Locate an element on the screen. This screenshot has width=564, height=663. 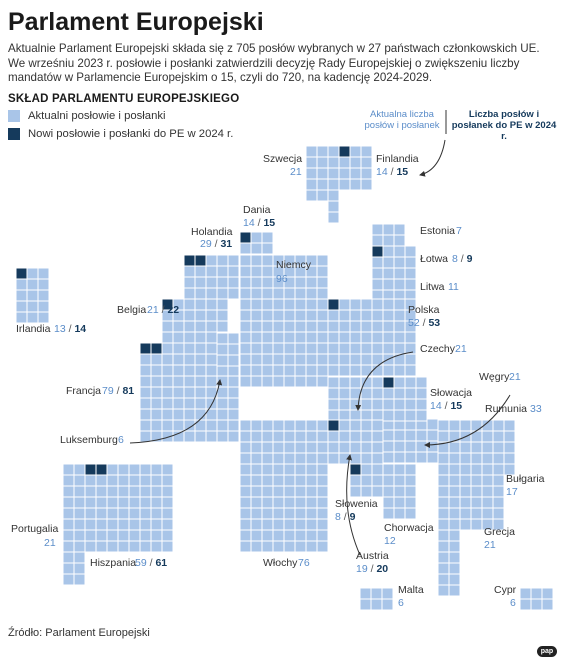
country-label-malta: Malta is located at coordinates (411, 590).